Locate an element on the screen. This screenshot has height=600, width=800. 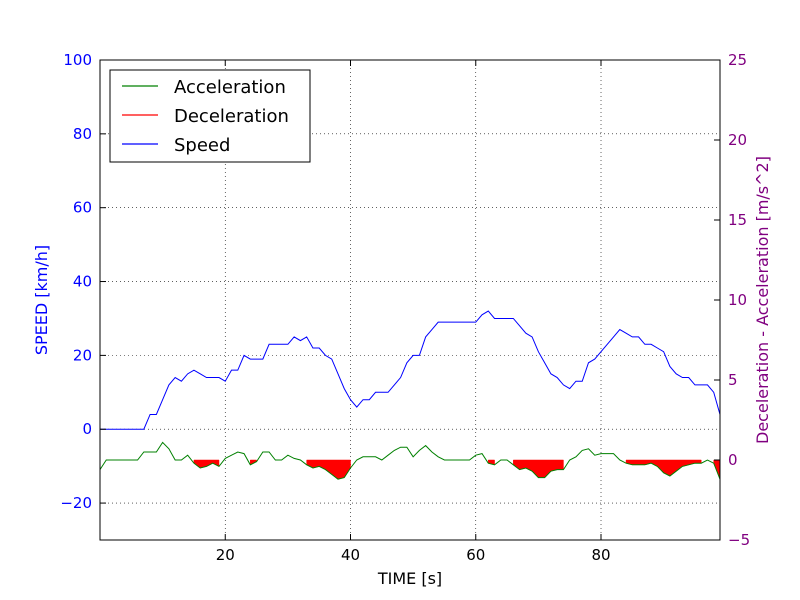
x-axis-label: TIME [s] is located at coordinates (409, 578).